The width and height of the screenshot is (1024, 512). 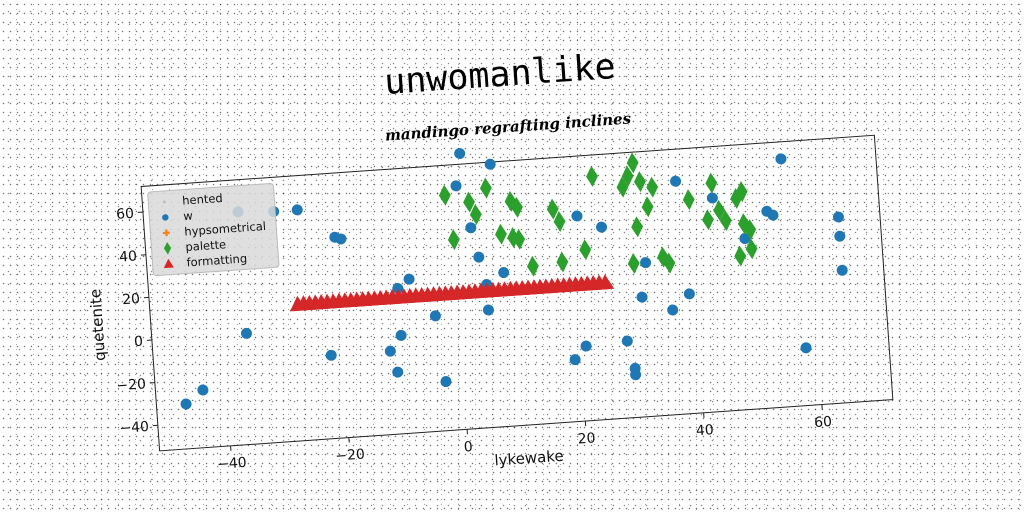 I want to click on legend-label-hented: hented, so click(x=202, y=199).